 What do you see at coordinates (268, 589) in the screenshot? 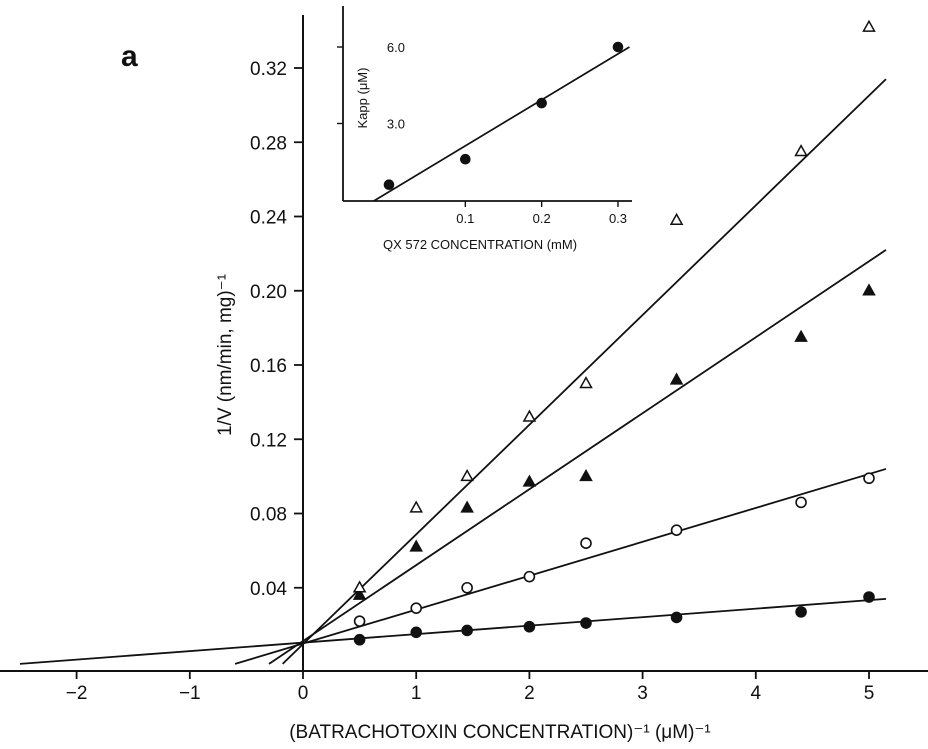
I see `y-tick-label: 0.04` at bounding box center [268, 589].